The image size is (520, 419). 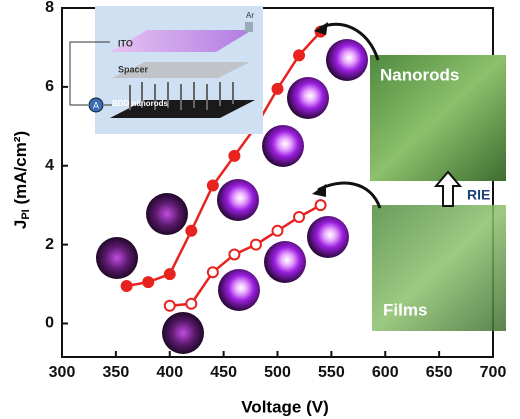 What do you see at coordinates (90, 73) in the screenshot?
I see `circuit` at bounding box center [90, 73].